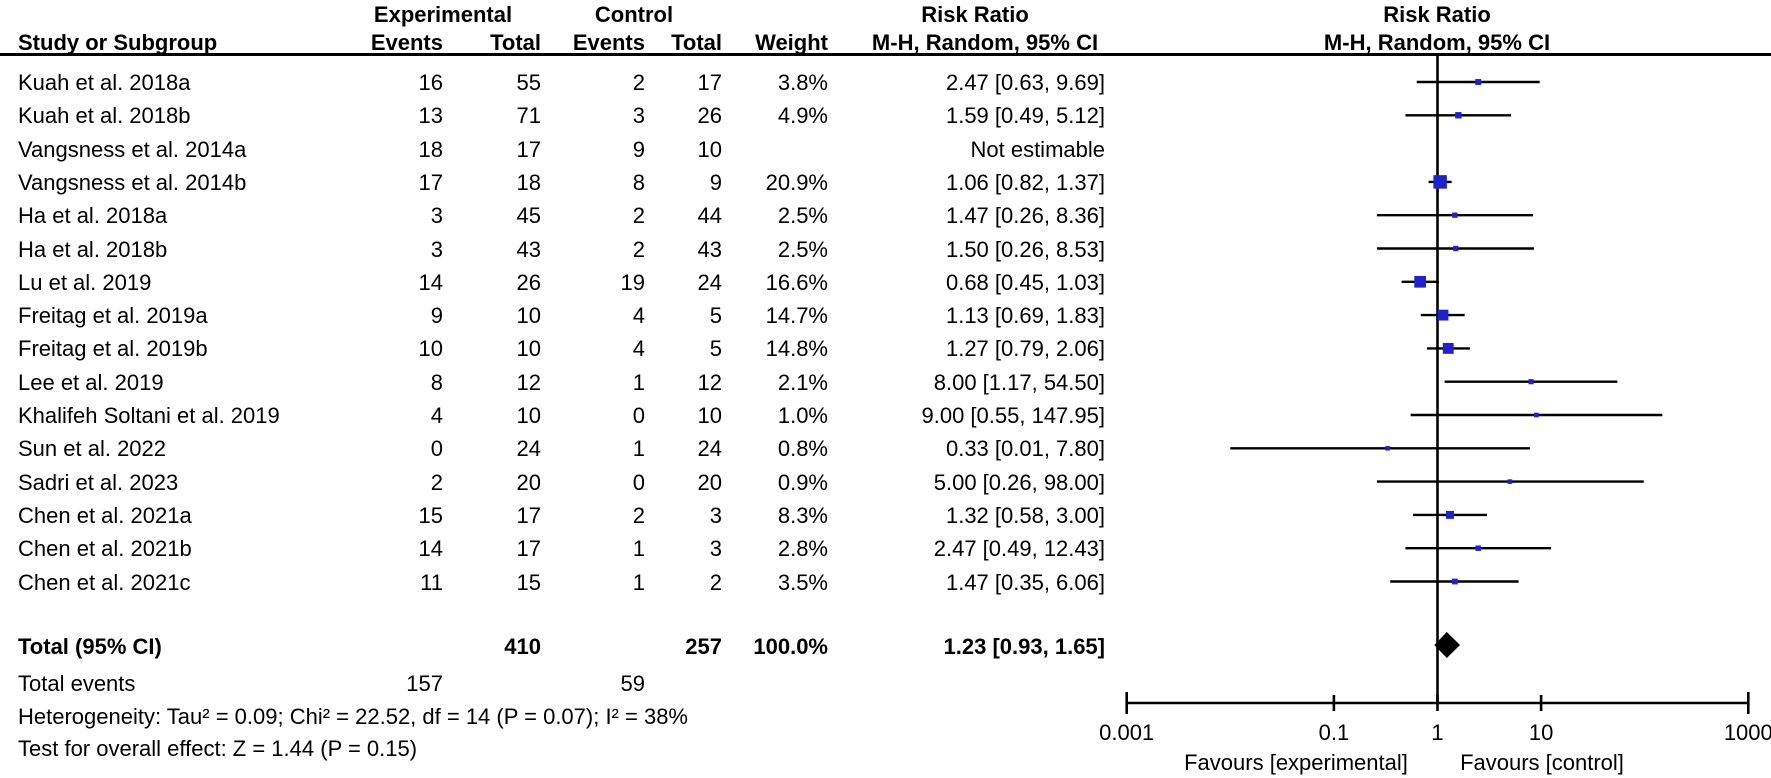  What do you see at coordinates (90, 646) in the screenshot?
I see `total-row-label: Total (95% CI)` at bounding box center [90, 646].